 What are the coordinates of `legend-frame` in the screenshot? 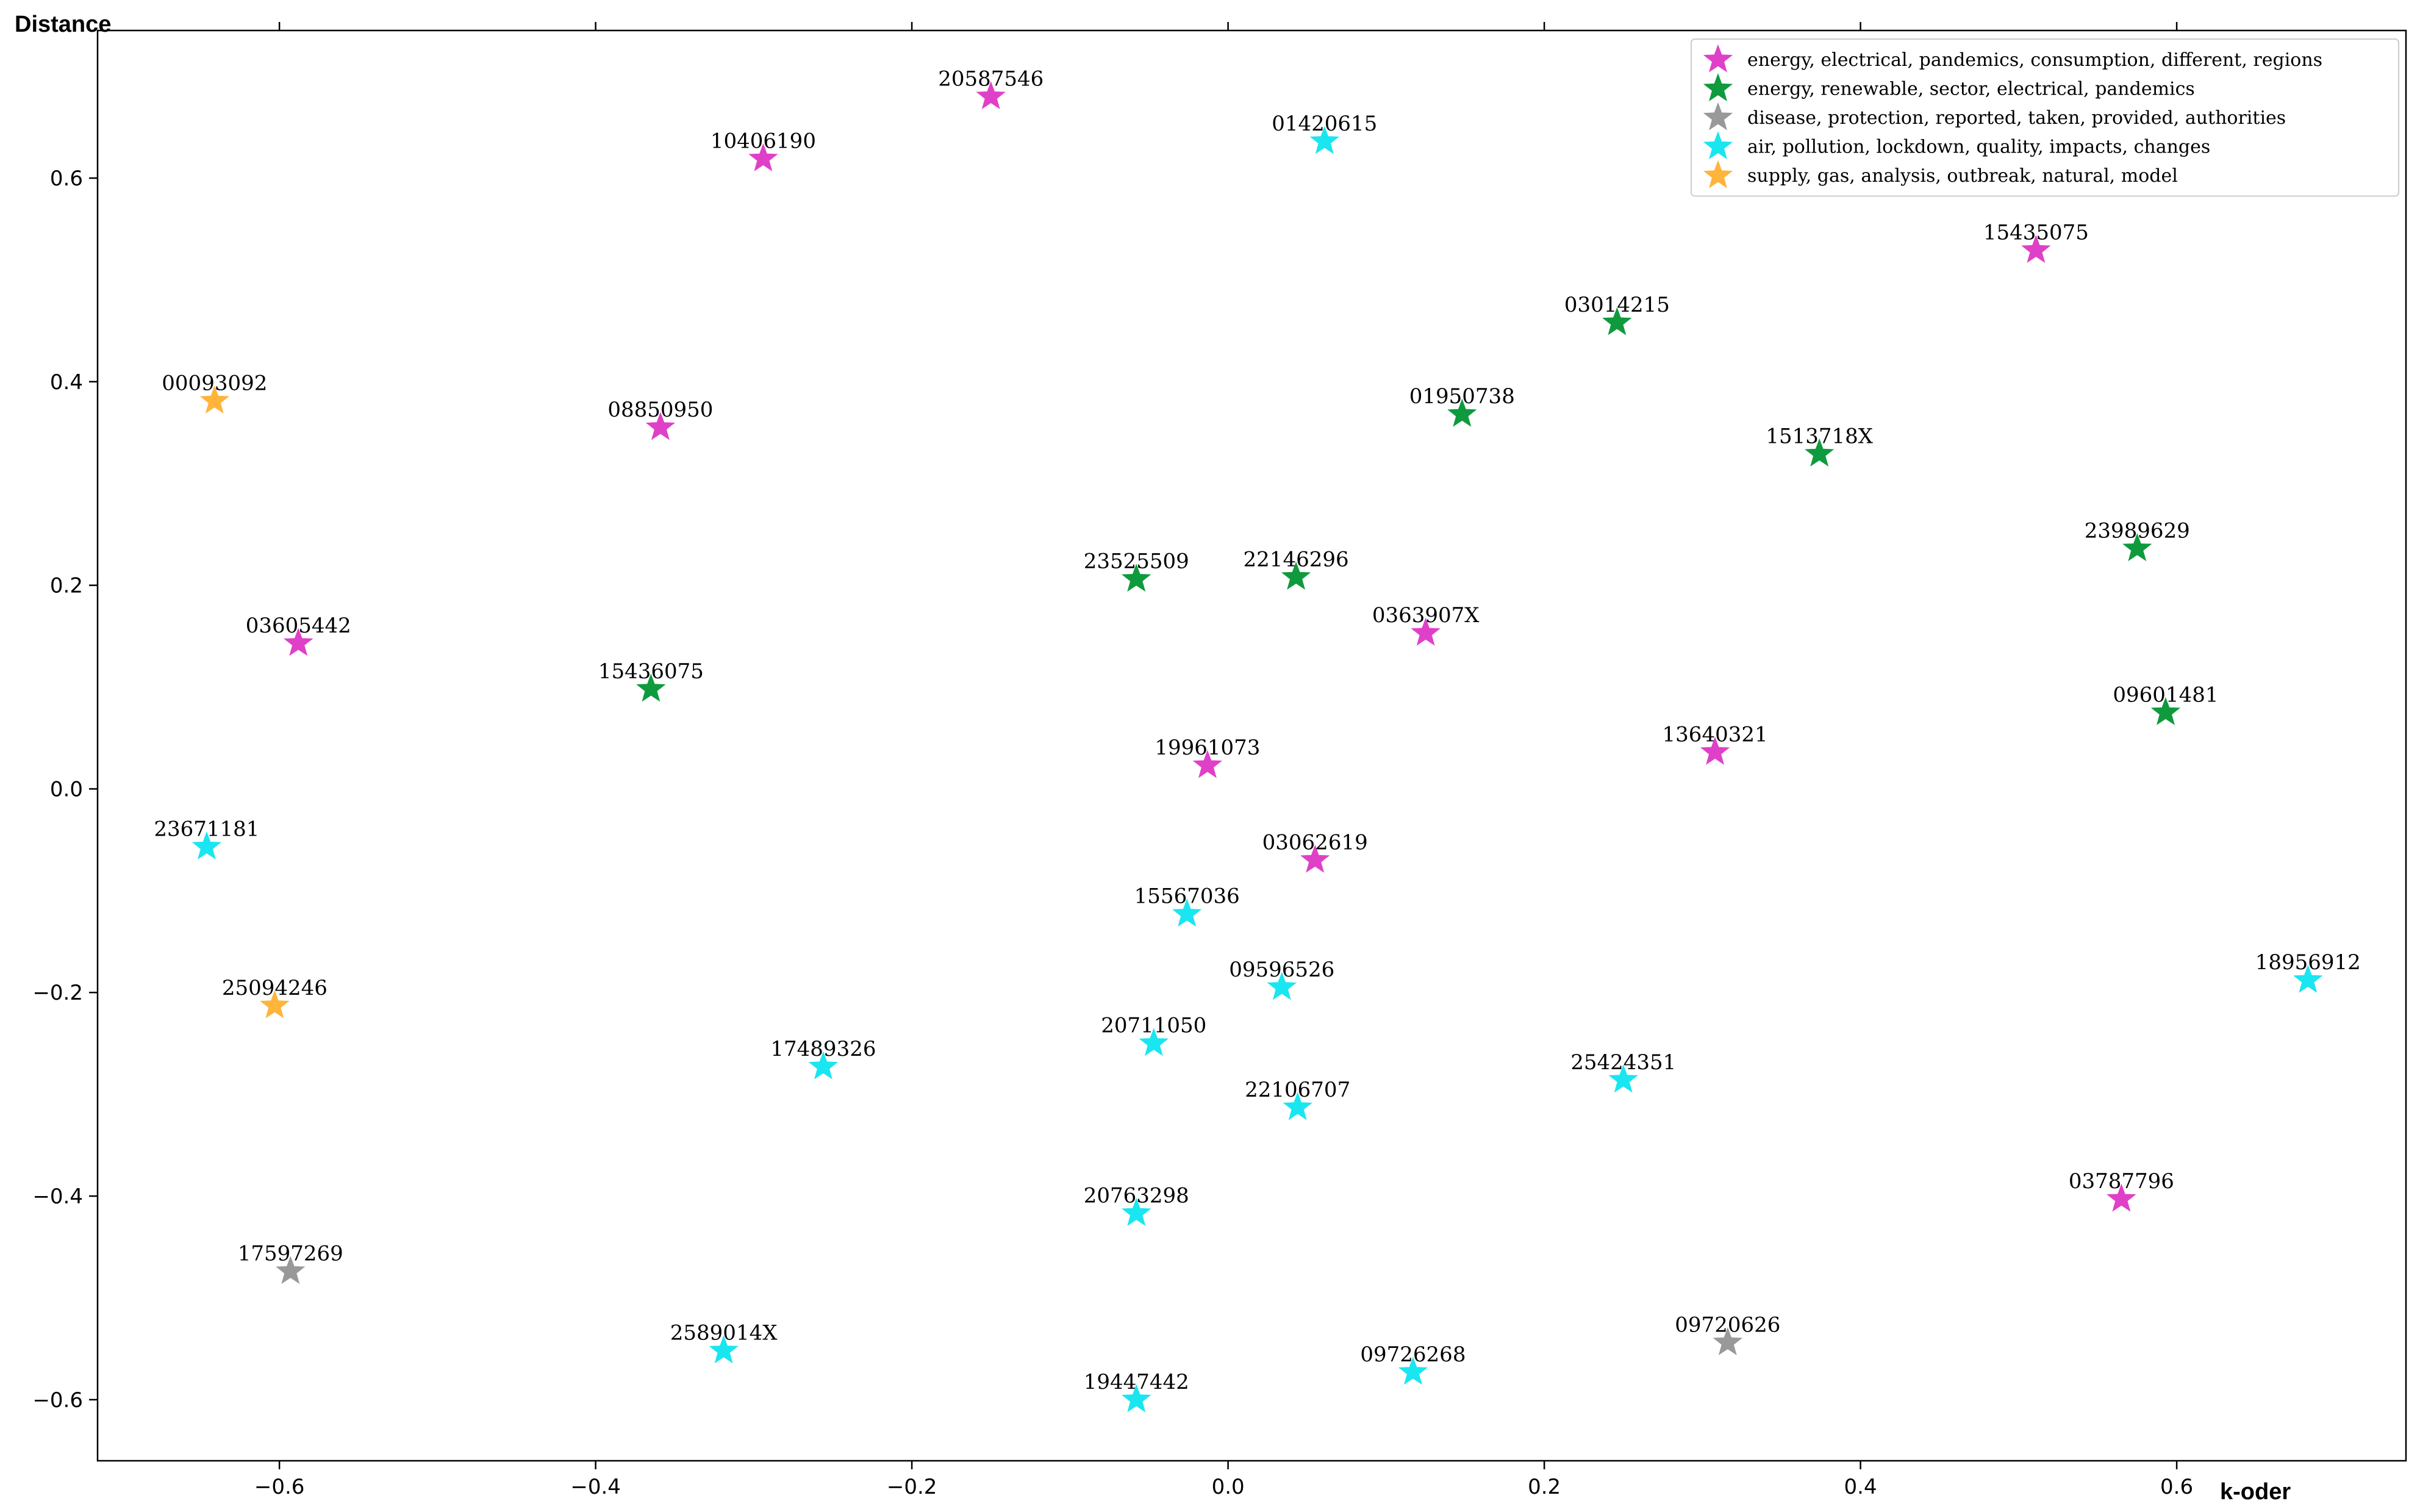 It's located at (2045, 117).